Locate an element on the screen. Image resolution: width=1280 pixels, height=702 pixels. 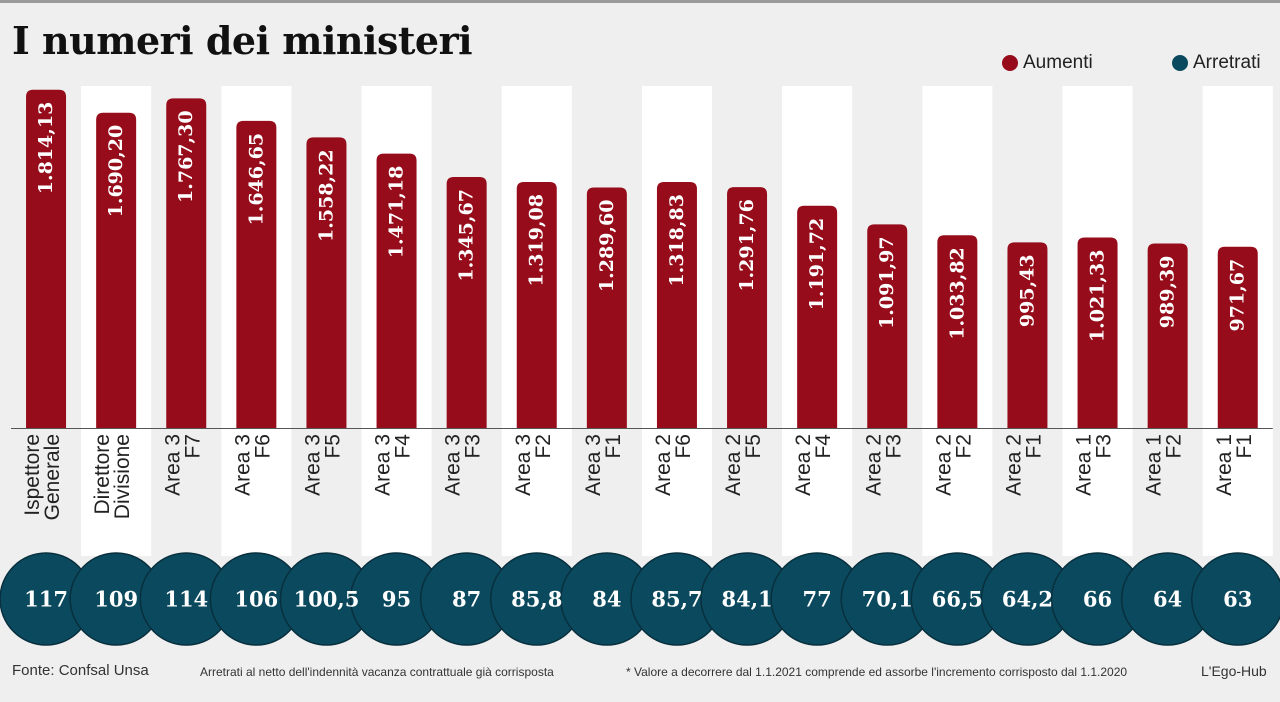
bar-value-label: 1.318,83 is located at coordinates (677, 240).